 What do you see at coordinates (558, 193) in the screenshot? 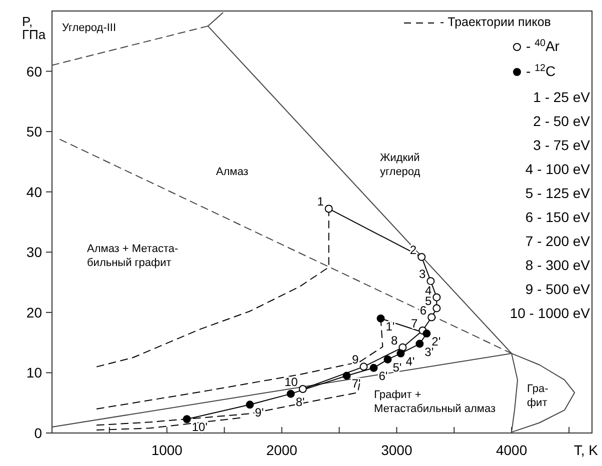
I see `annotation: 5 - 125 eV` at bounding box center [558, 193].